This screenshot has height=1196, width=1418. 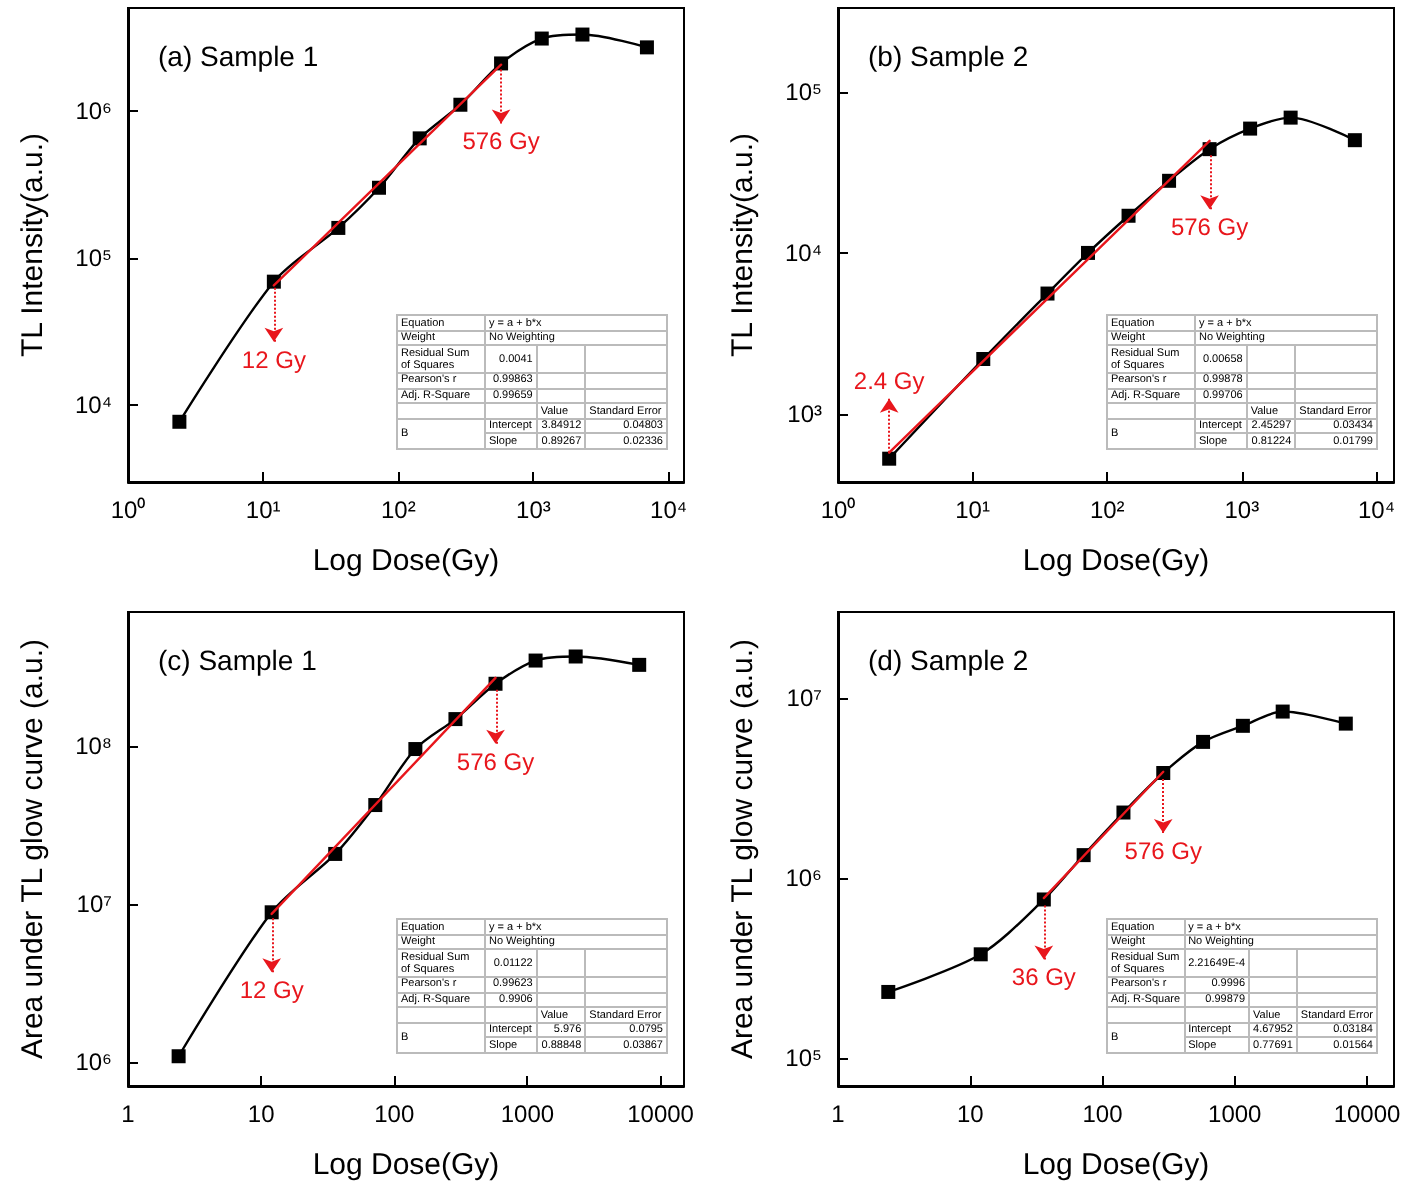 I want to click on y-tick-label: 10³, so click(x=805, y=414).